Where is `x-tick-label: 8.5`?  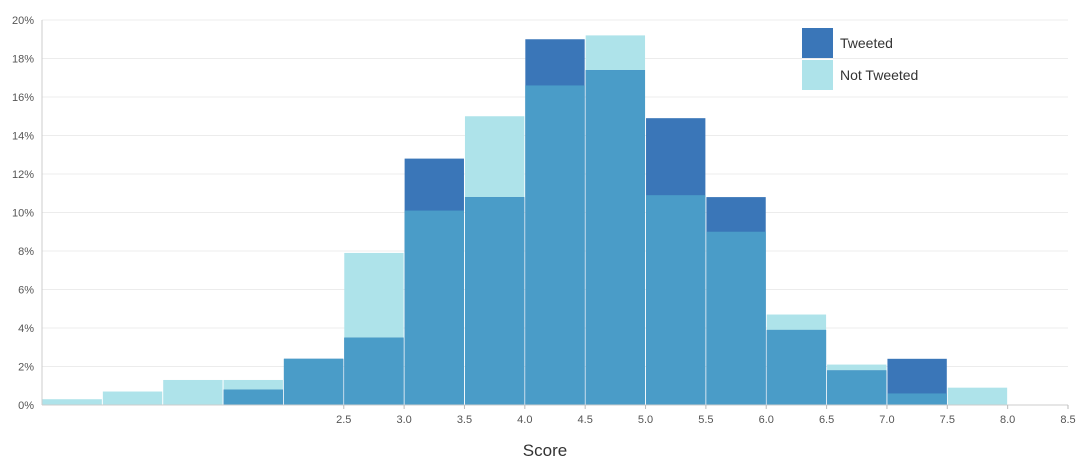
x-tick-label: 8.5 is located at coordinates (1067, 420).